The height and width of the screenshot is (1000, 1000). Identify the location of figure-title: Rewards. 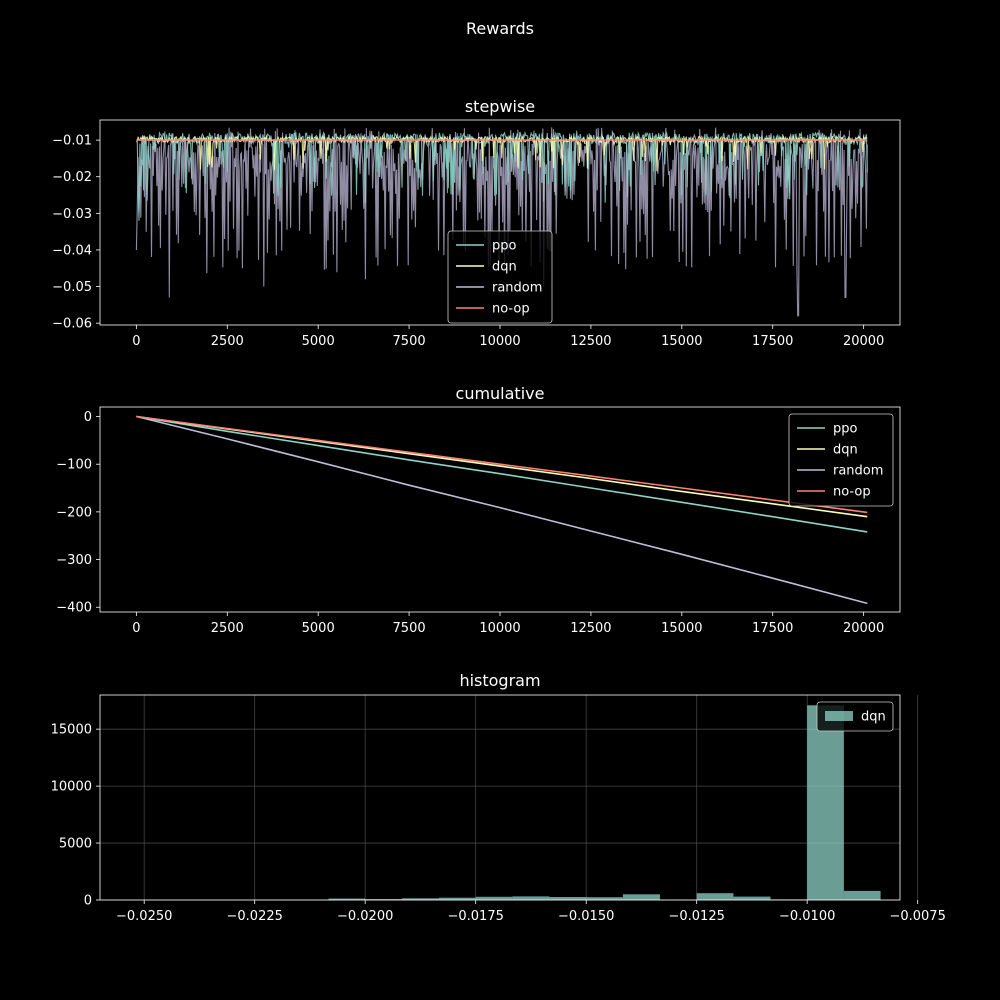
(500, 28).